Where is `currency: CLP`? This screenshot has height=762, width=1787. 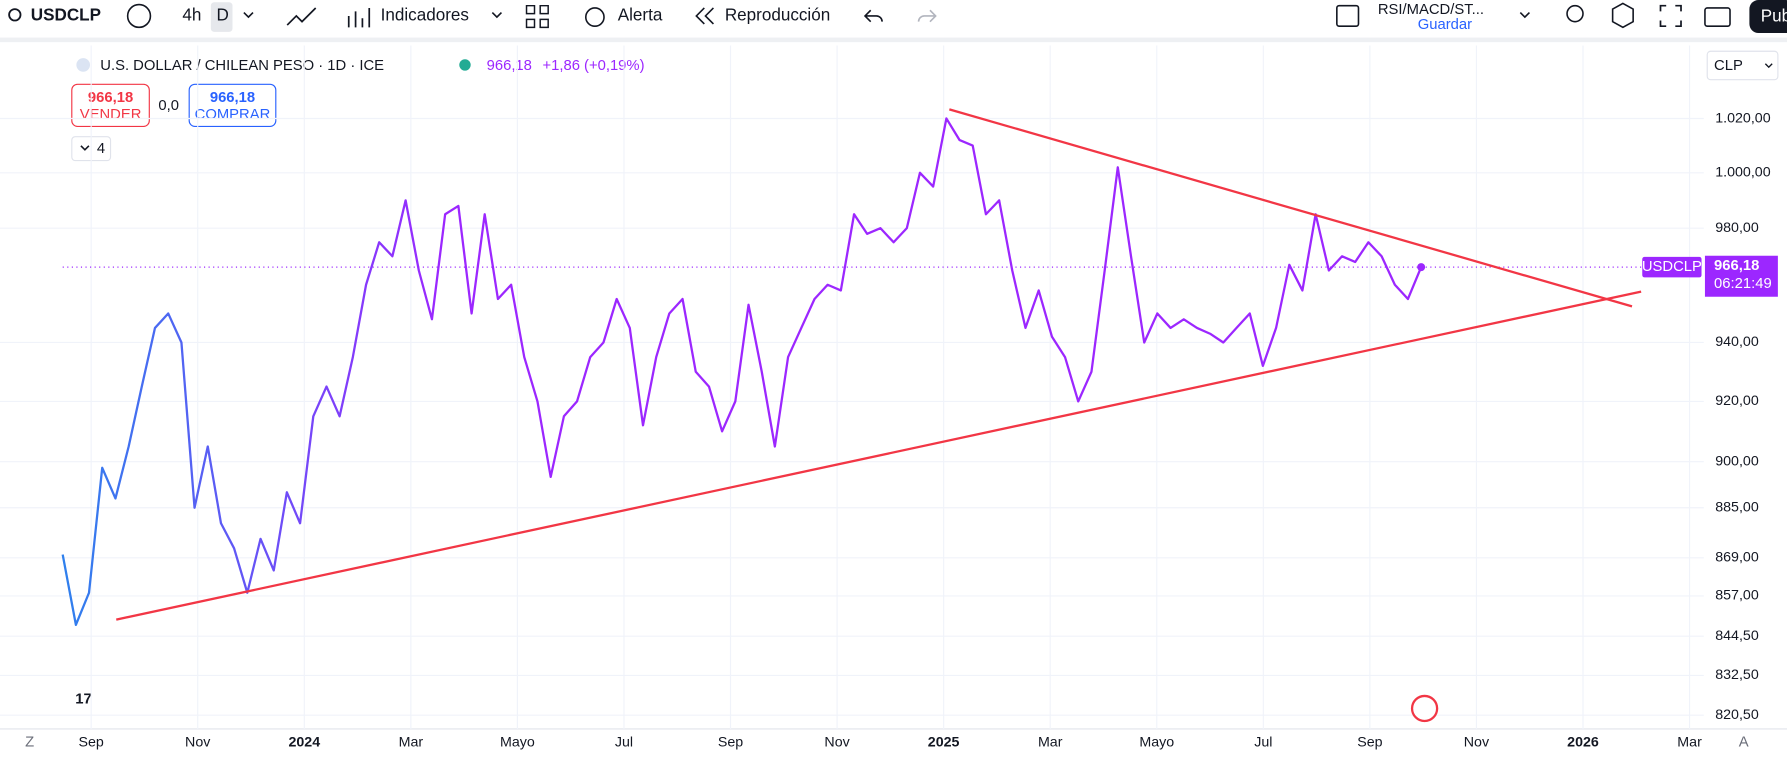
currency: CLP is located at coordinates (1728, 66).